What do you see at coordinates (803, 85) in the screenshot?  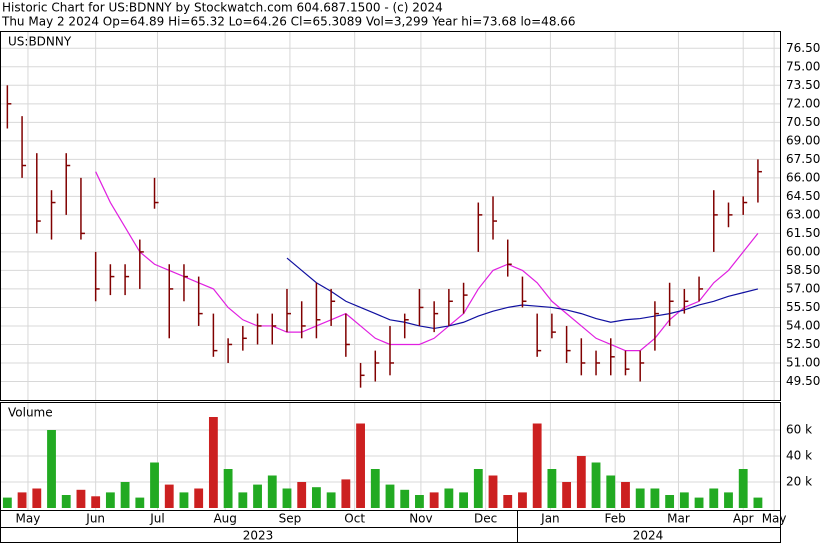 I see `y-tick-label: 73.50` at bounding box center [803, 85].